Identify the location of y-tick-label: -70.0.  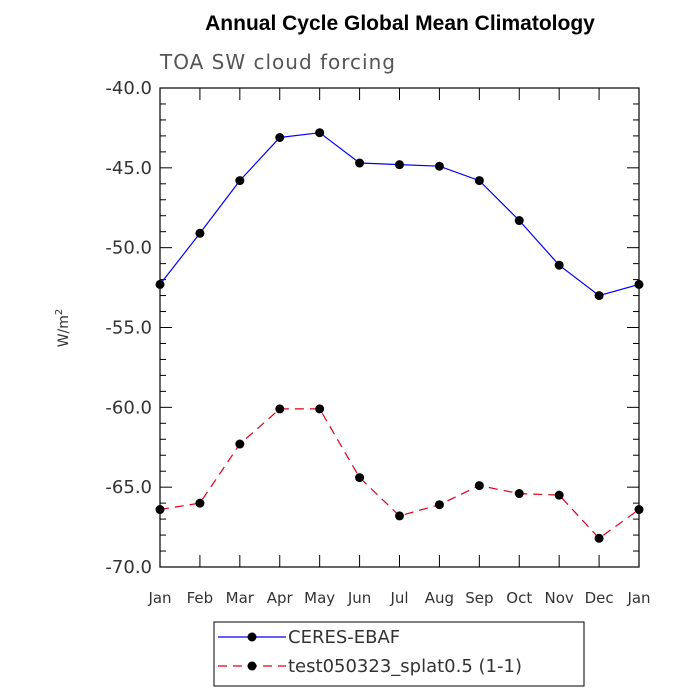
(128, 567).